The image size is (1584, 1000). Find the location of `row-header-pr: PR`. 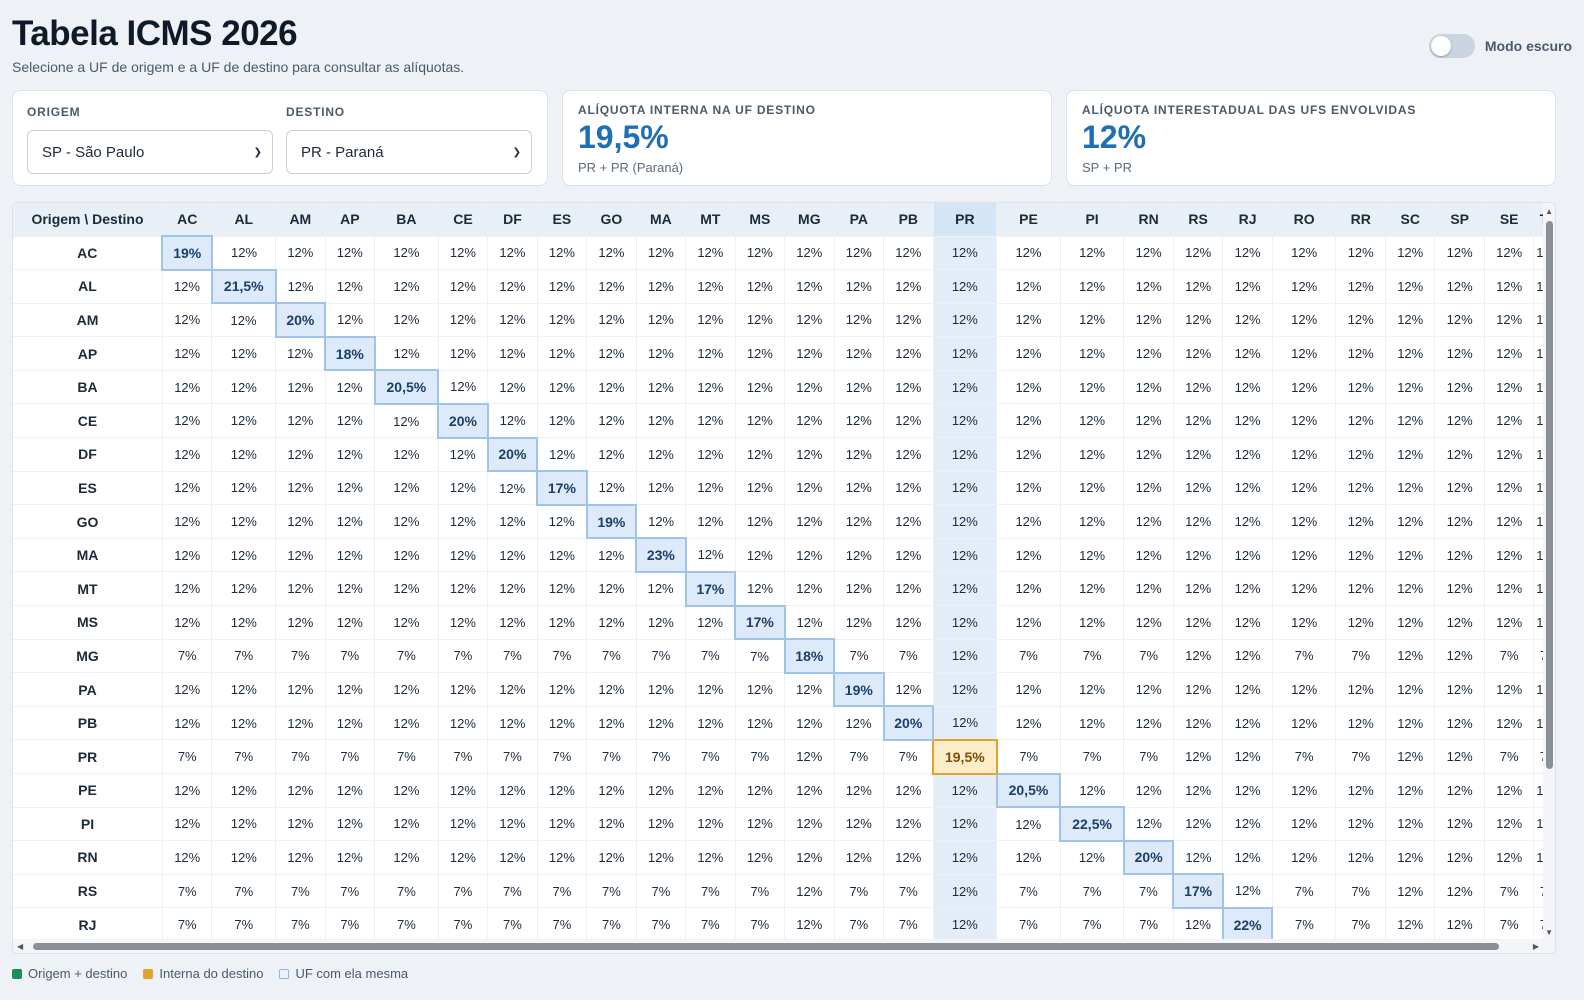

row-header-pr: PR is located at coordinates (88, 756).